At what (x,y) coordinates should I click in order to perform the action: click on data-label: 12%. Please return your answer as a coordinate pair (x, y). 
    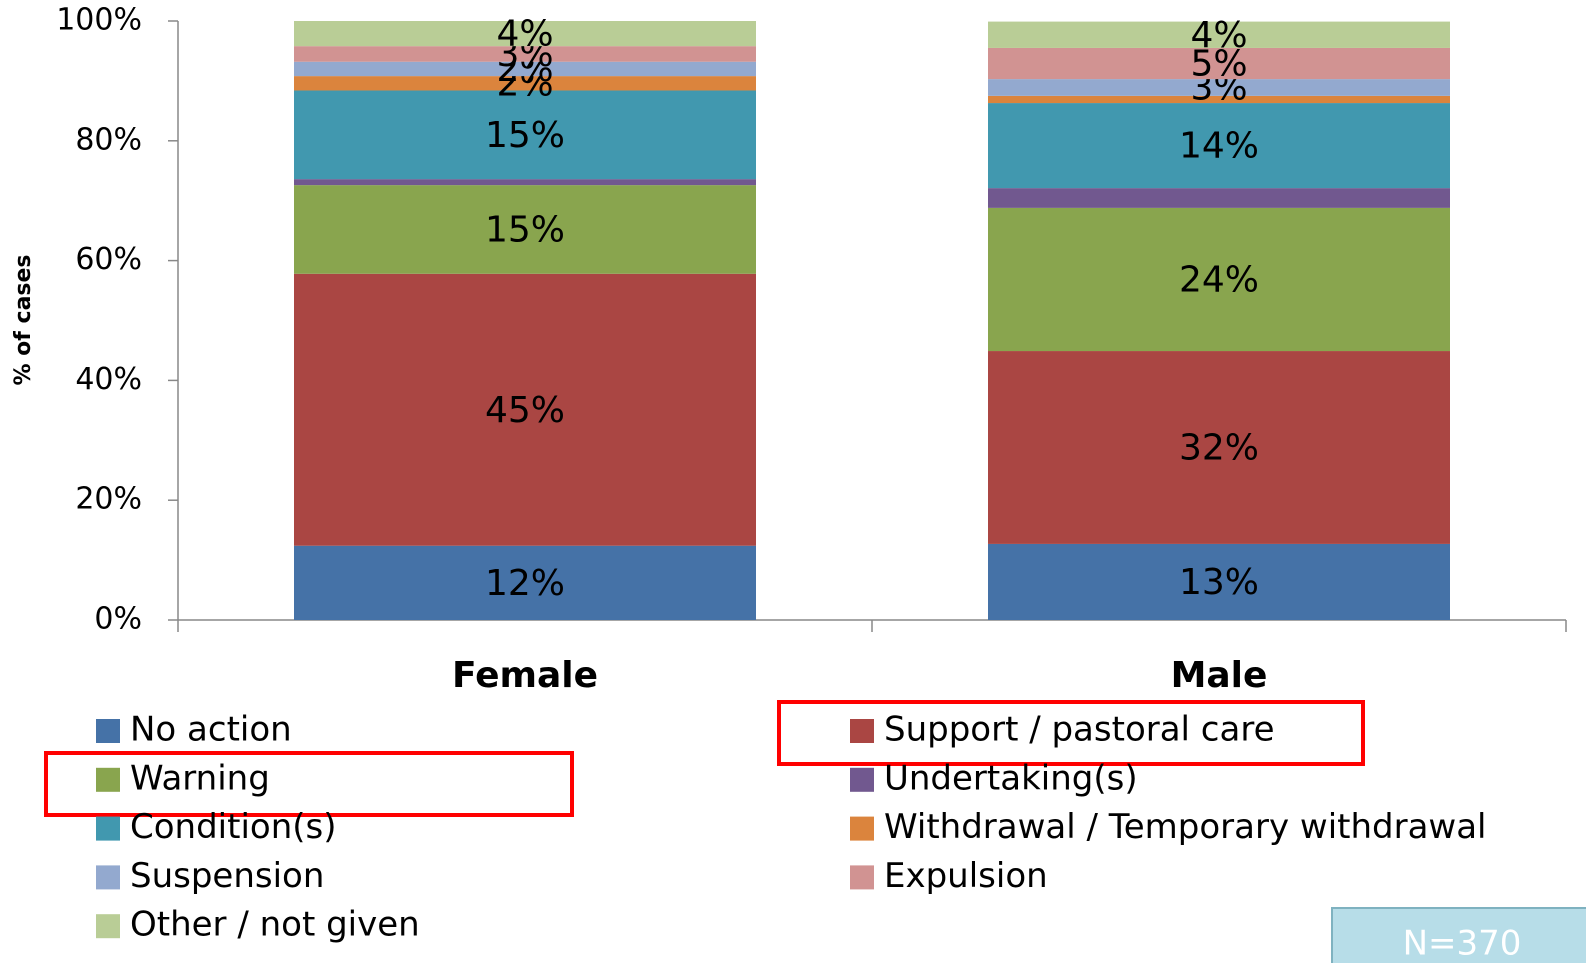
    Looking at the image, I should click on (525, 583).